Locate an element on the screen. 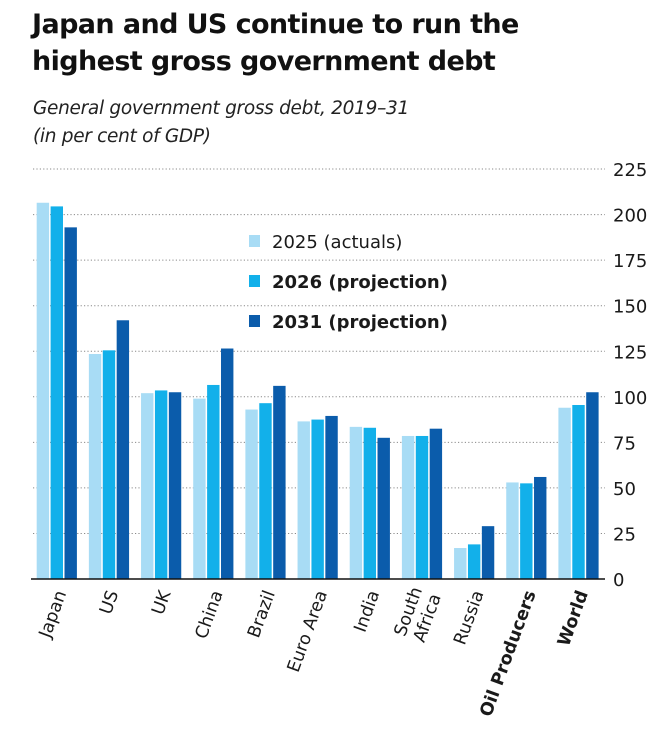 This screenshot has height=751, width=660. bar-china-2026 is located at coordinates (213, 481).